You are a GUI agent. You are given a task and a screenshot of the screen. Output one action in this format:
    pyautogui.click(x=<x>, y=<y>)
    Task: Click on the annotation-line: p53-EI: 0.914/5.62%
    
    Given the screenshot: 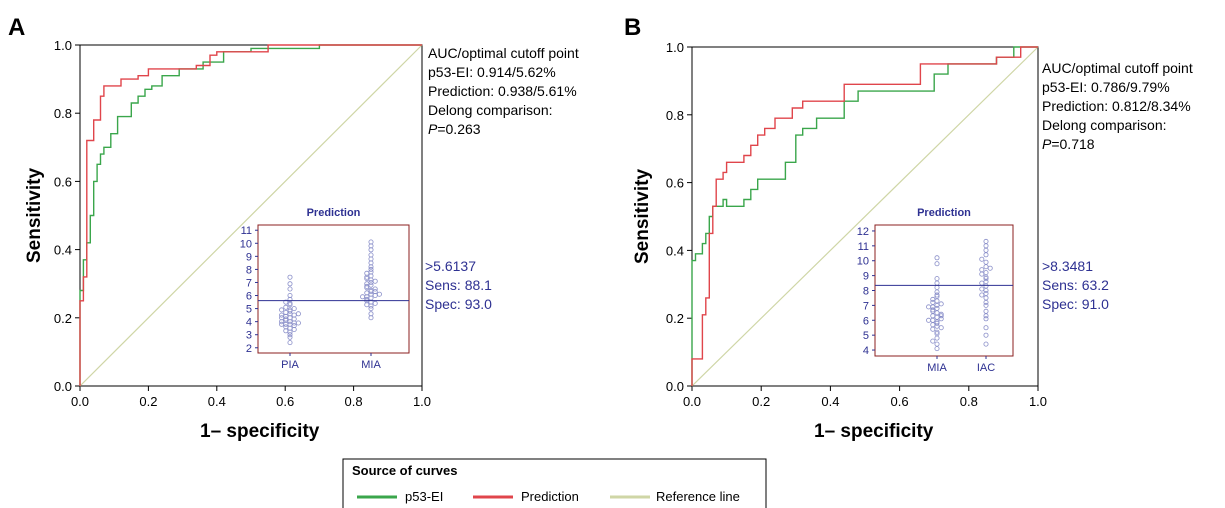 What is the action you would take?
    pyautogui.click(x=492, y=72)
    